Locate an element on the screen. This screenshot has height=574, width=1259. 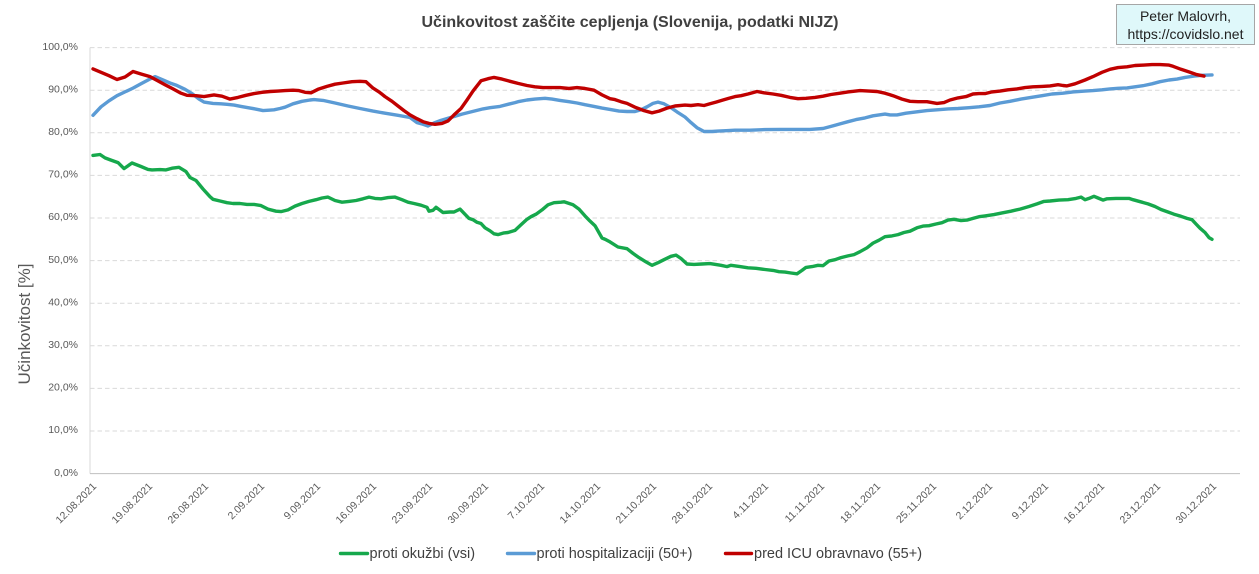
svg-text: 60,0% is located at coordinates (63, 217).